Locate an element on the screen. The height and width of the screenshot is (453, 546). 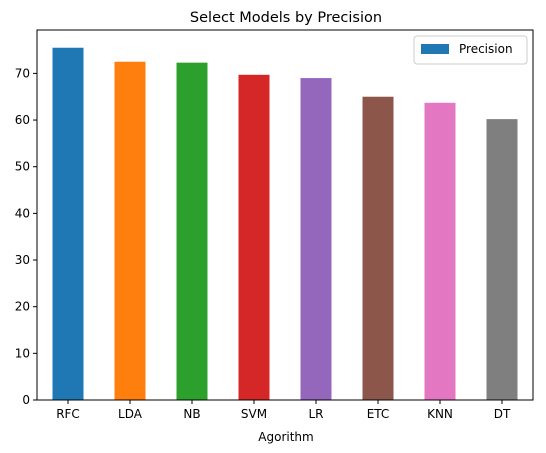
bar-knn is located at coordinates (440, 251).